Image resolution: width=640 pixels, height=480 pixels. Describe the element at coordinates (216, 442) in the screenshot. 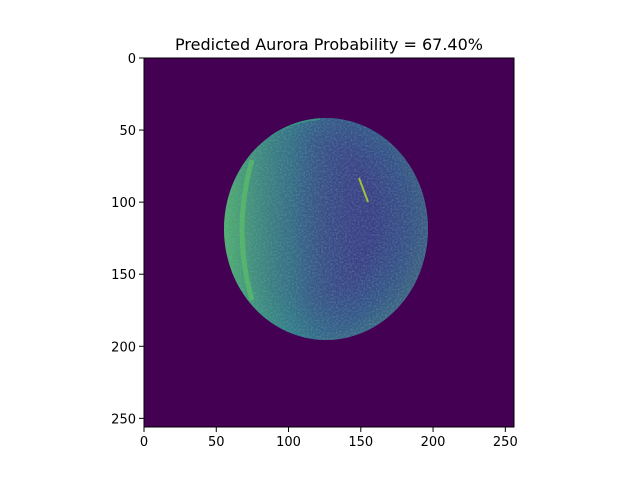

I see `x-tick-label: 50` at that location.